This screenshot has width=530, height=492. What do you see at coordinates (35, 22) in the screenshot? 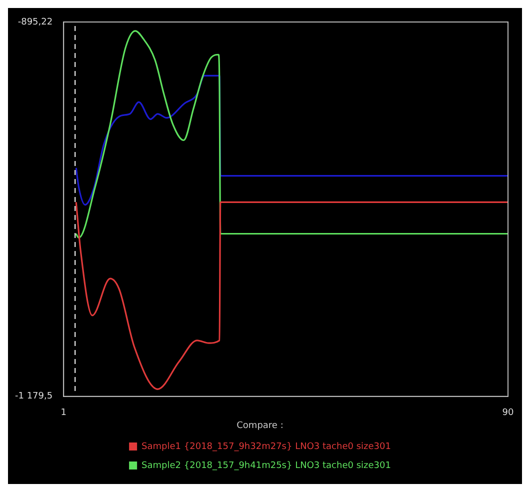
I see `y-tick-label: -895,22` at bounding box center [35, 22].